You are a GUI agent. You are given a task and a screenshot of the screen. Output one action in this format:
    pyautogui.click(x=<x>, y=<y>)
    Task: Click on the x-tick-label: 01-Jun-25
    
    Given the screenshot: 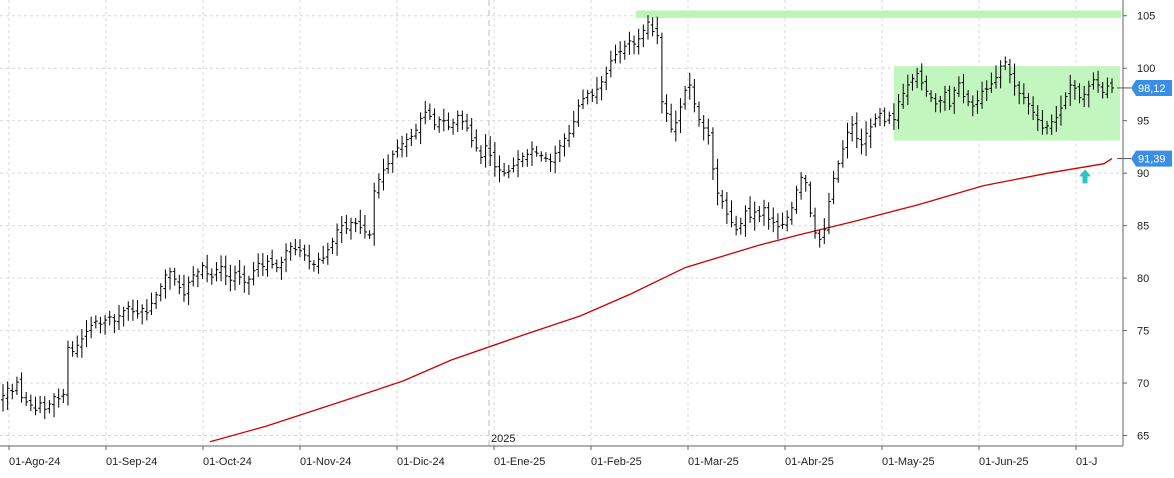 What is the action you would take?
    pyautogui.click(x=1004, y=462)
    